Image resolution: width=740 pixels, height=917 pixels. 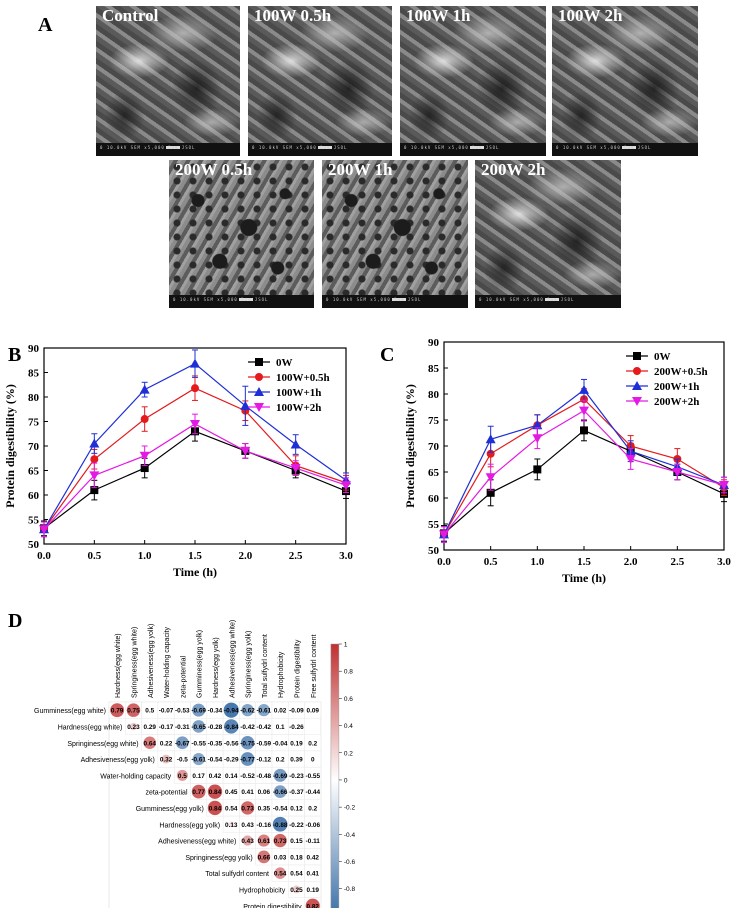 I want to click on correlation-value: 0.14, so click(x=231, y=776).